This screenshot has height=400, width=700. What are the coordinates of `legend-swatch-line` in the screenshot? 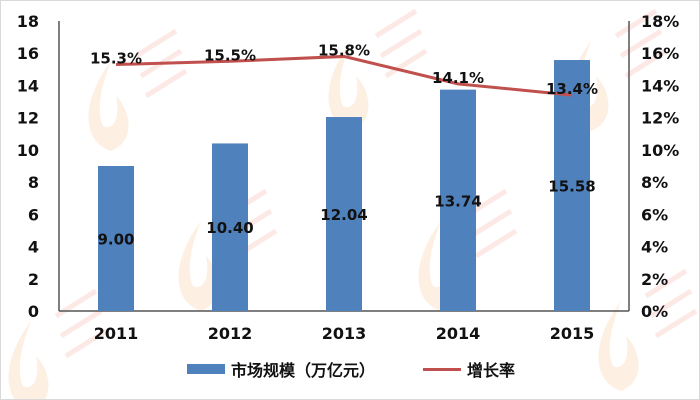 It's located at (442, 369).